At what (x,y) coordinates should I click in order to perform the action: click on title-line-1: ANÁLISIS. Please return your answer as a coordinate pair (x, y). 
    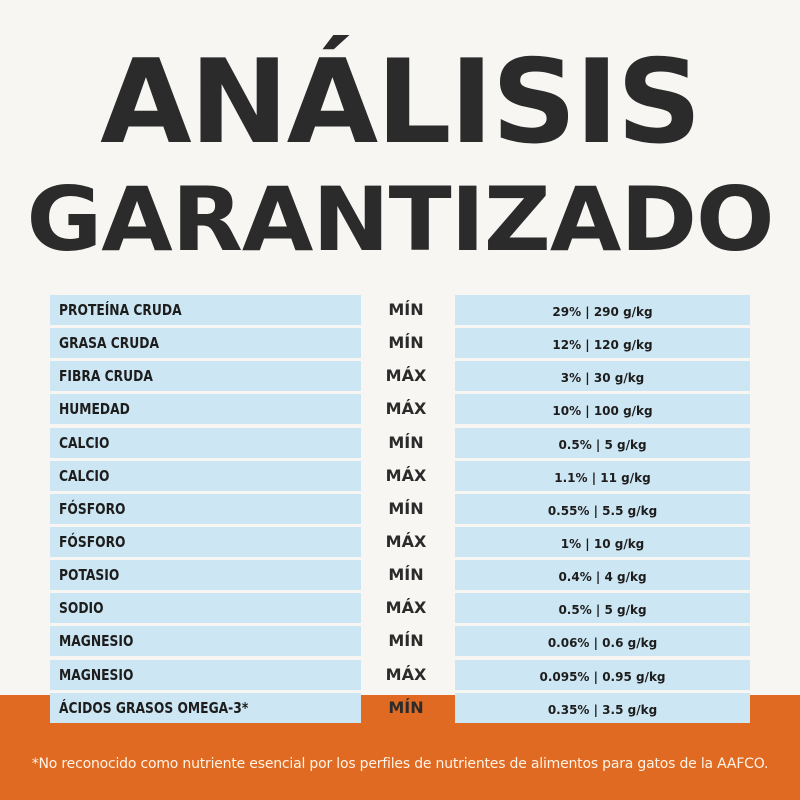
    Looking at the image, I should click on (401, 102).